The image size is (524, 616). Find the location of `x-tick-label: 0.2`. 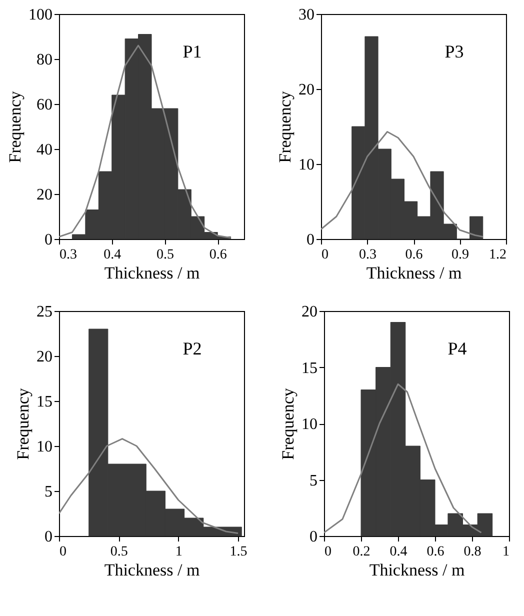

x-tick-label: 0.2 is located at coordinates (361, 552).